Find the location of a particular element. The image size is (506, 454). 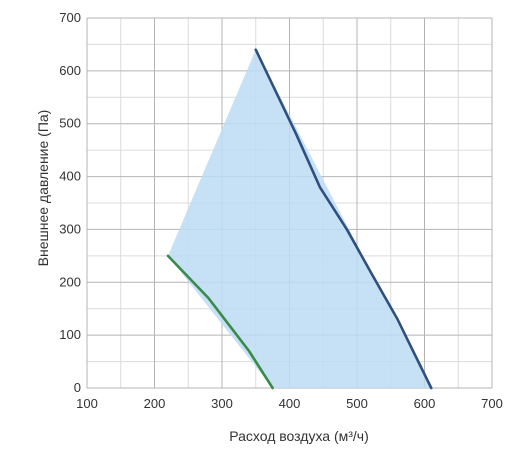

y-tick-label: 200 is located at coordinates (70, 281).